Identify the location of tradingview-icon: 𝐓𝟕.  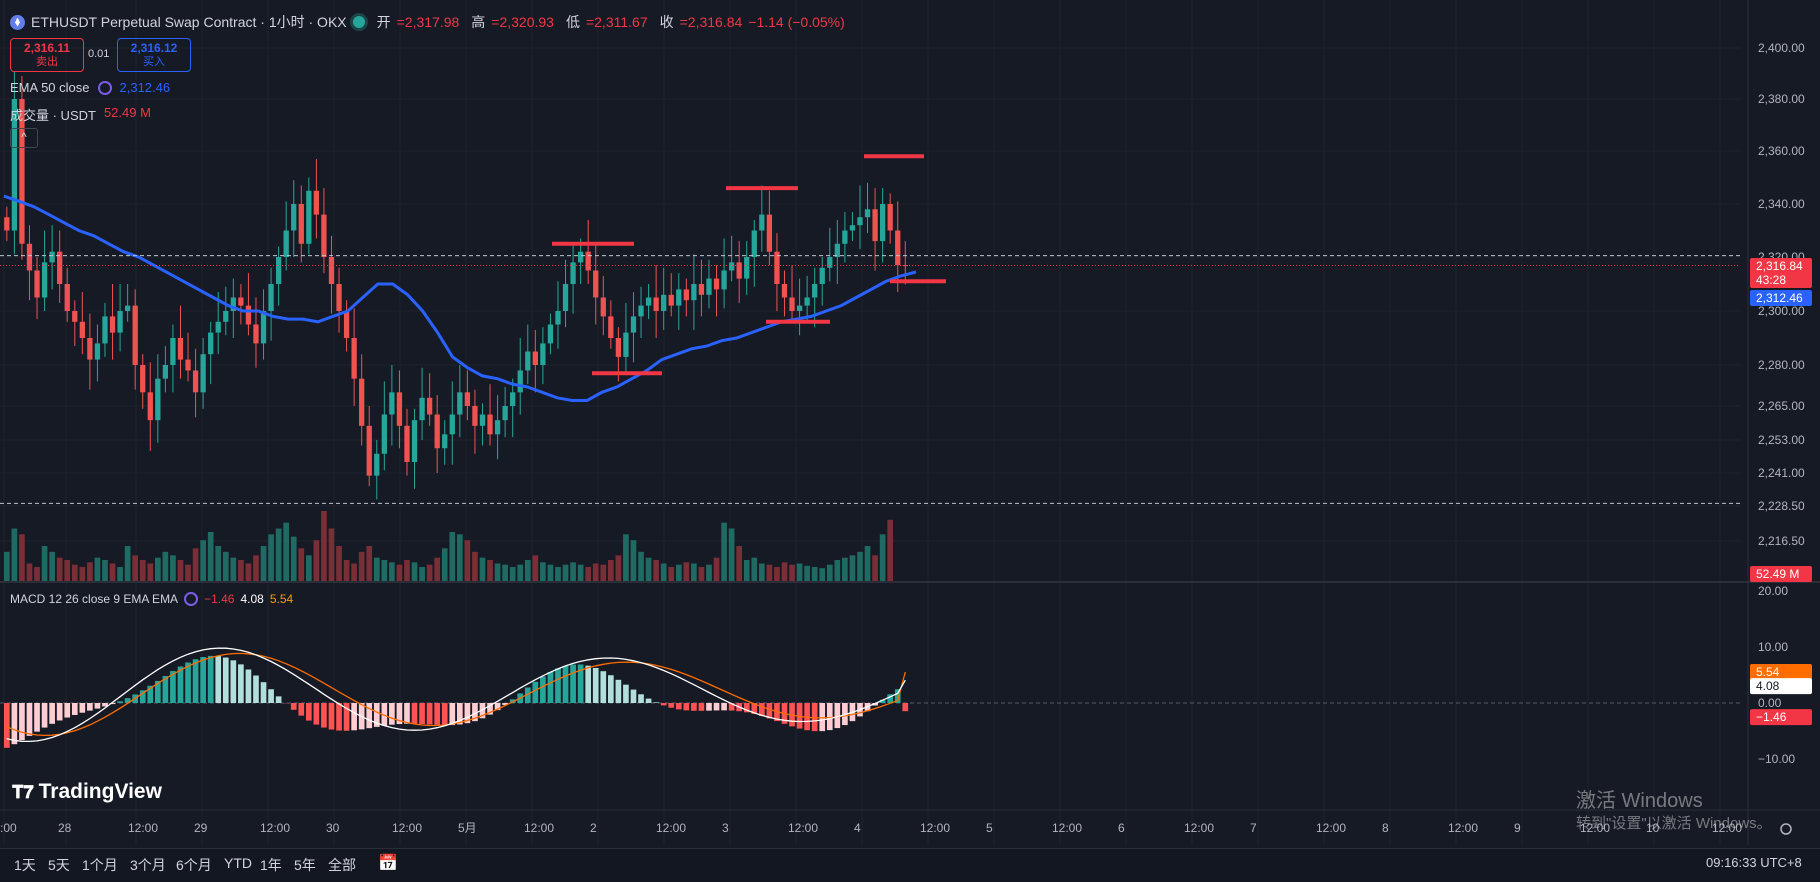
(25, 792).